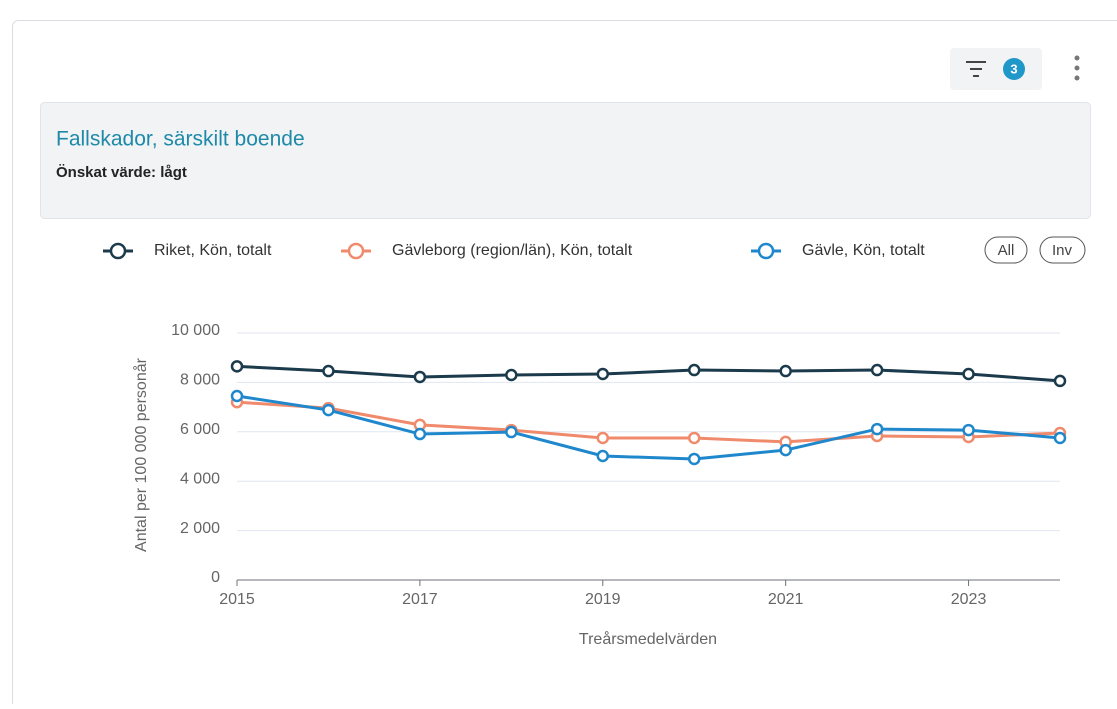 This screenshot has height=709, width=1117. What do you see at coordinates (195, 330) in the screenshot?
I see `y-tick-label: 10 000` at bounding box center [195, 330].